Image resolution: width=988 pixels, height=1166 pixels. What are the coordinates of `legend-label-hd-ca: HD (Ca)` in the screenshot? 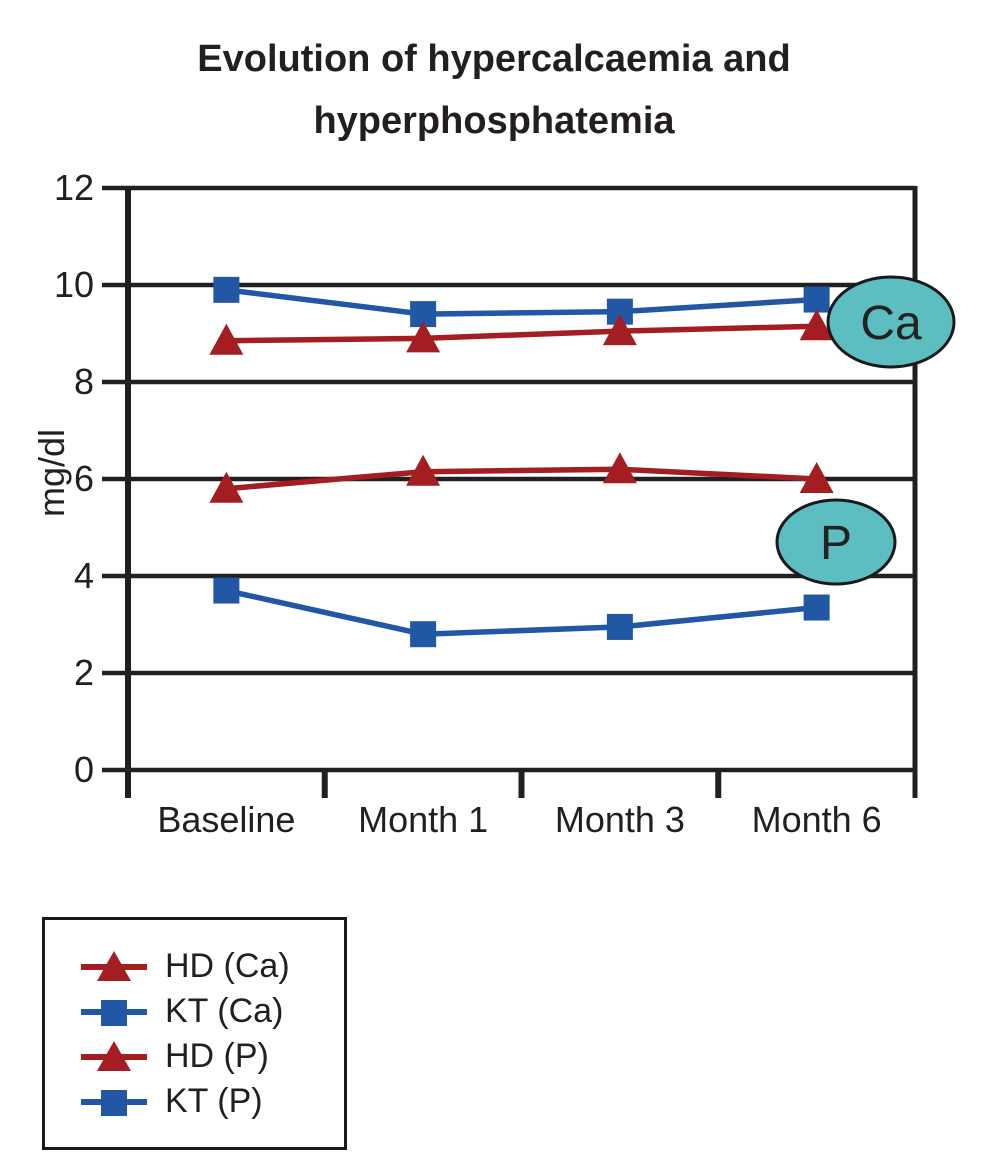 It's located at (227, 966).